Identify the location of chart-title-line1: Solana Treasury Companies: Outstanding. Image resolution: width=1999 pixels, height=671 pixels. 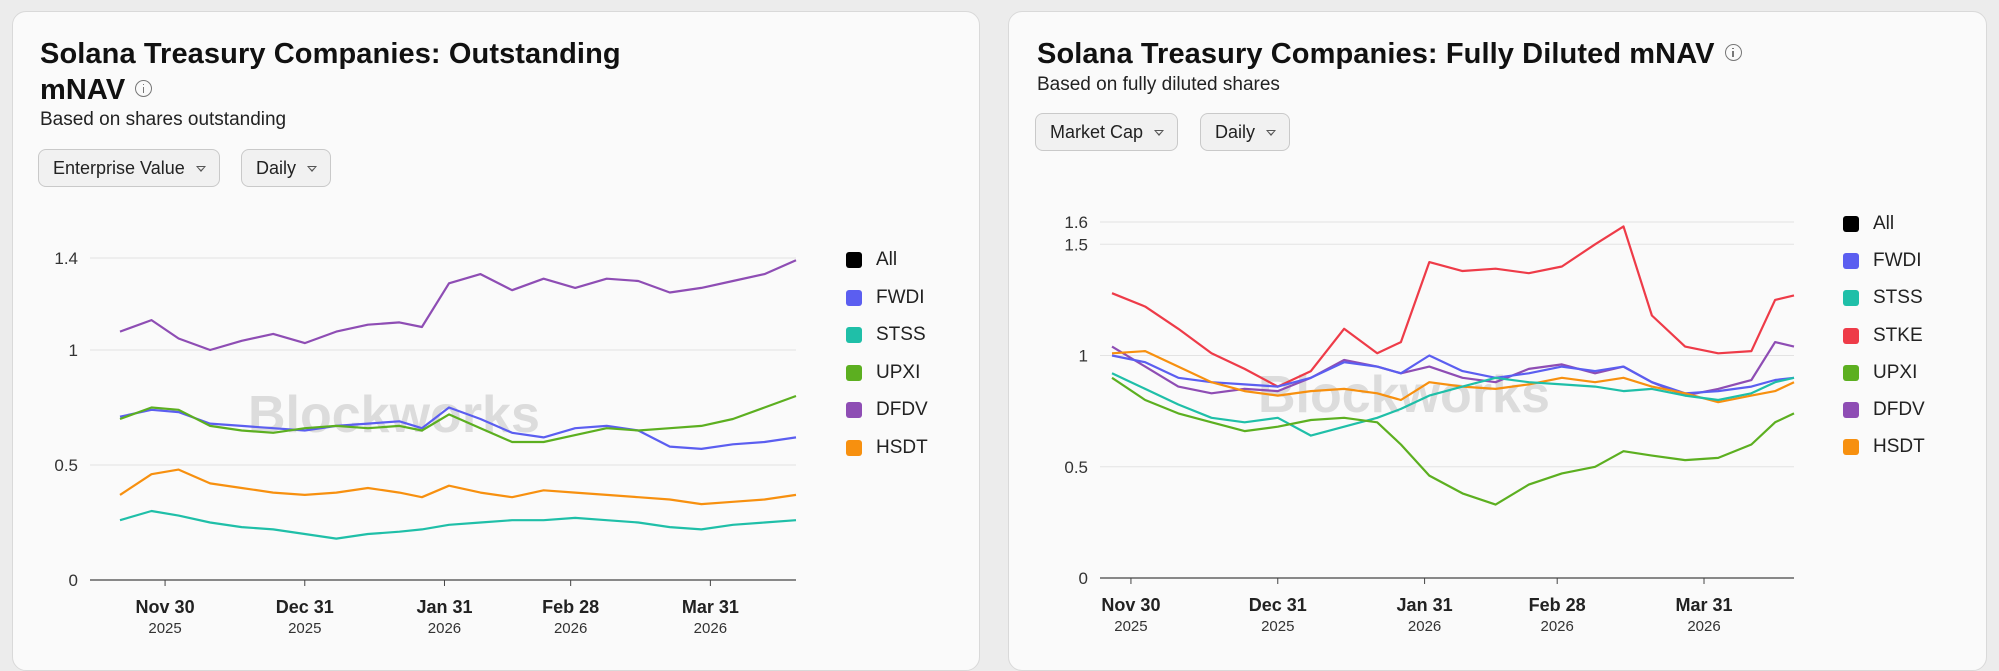
(330, 54).